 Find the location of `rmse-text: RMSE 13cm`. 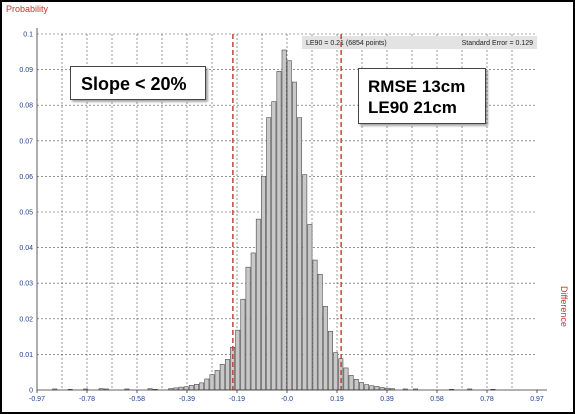

rmse-text: RMSE 13cm is located at coordinates (417, 86).